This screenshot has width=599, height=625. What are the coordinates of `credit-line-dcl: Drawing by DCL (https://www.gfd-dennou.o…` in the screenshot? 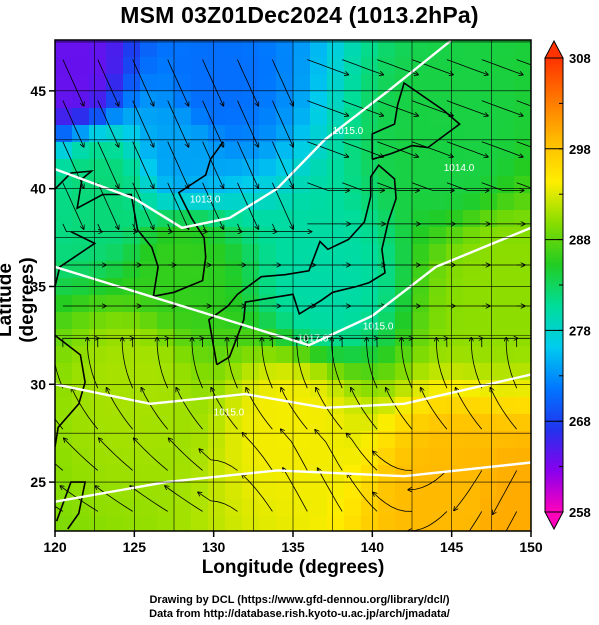 It's located at (299, 600).